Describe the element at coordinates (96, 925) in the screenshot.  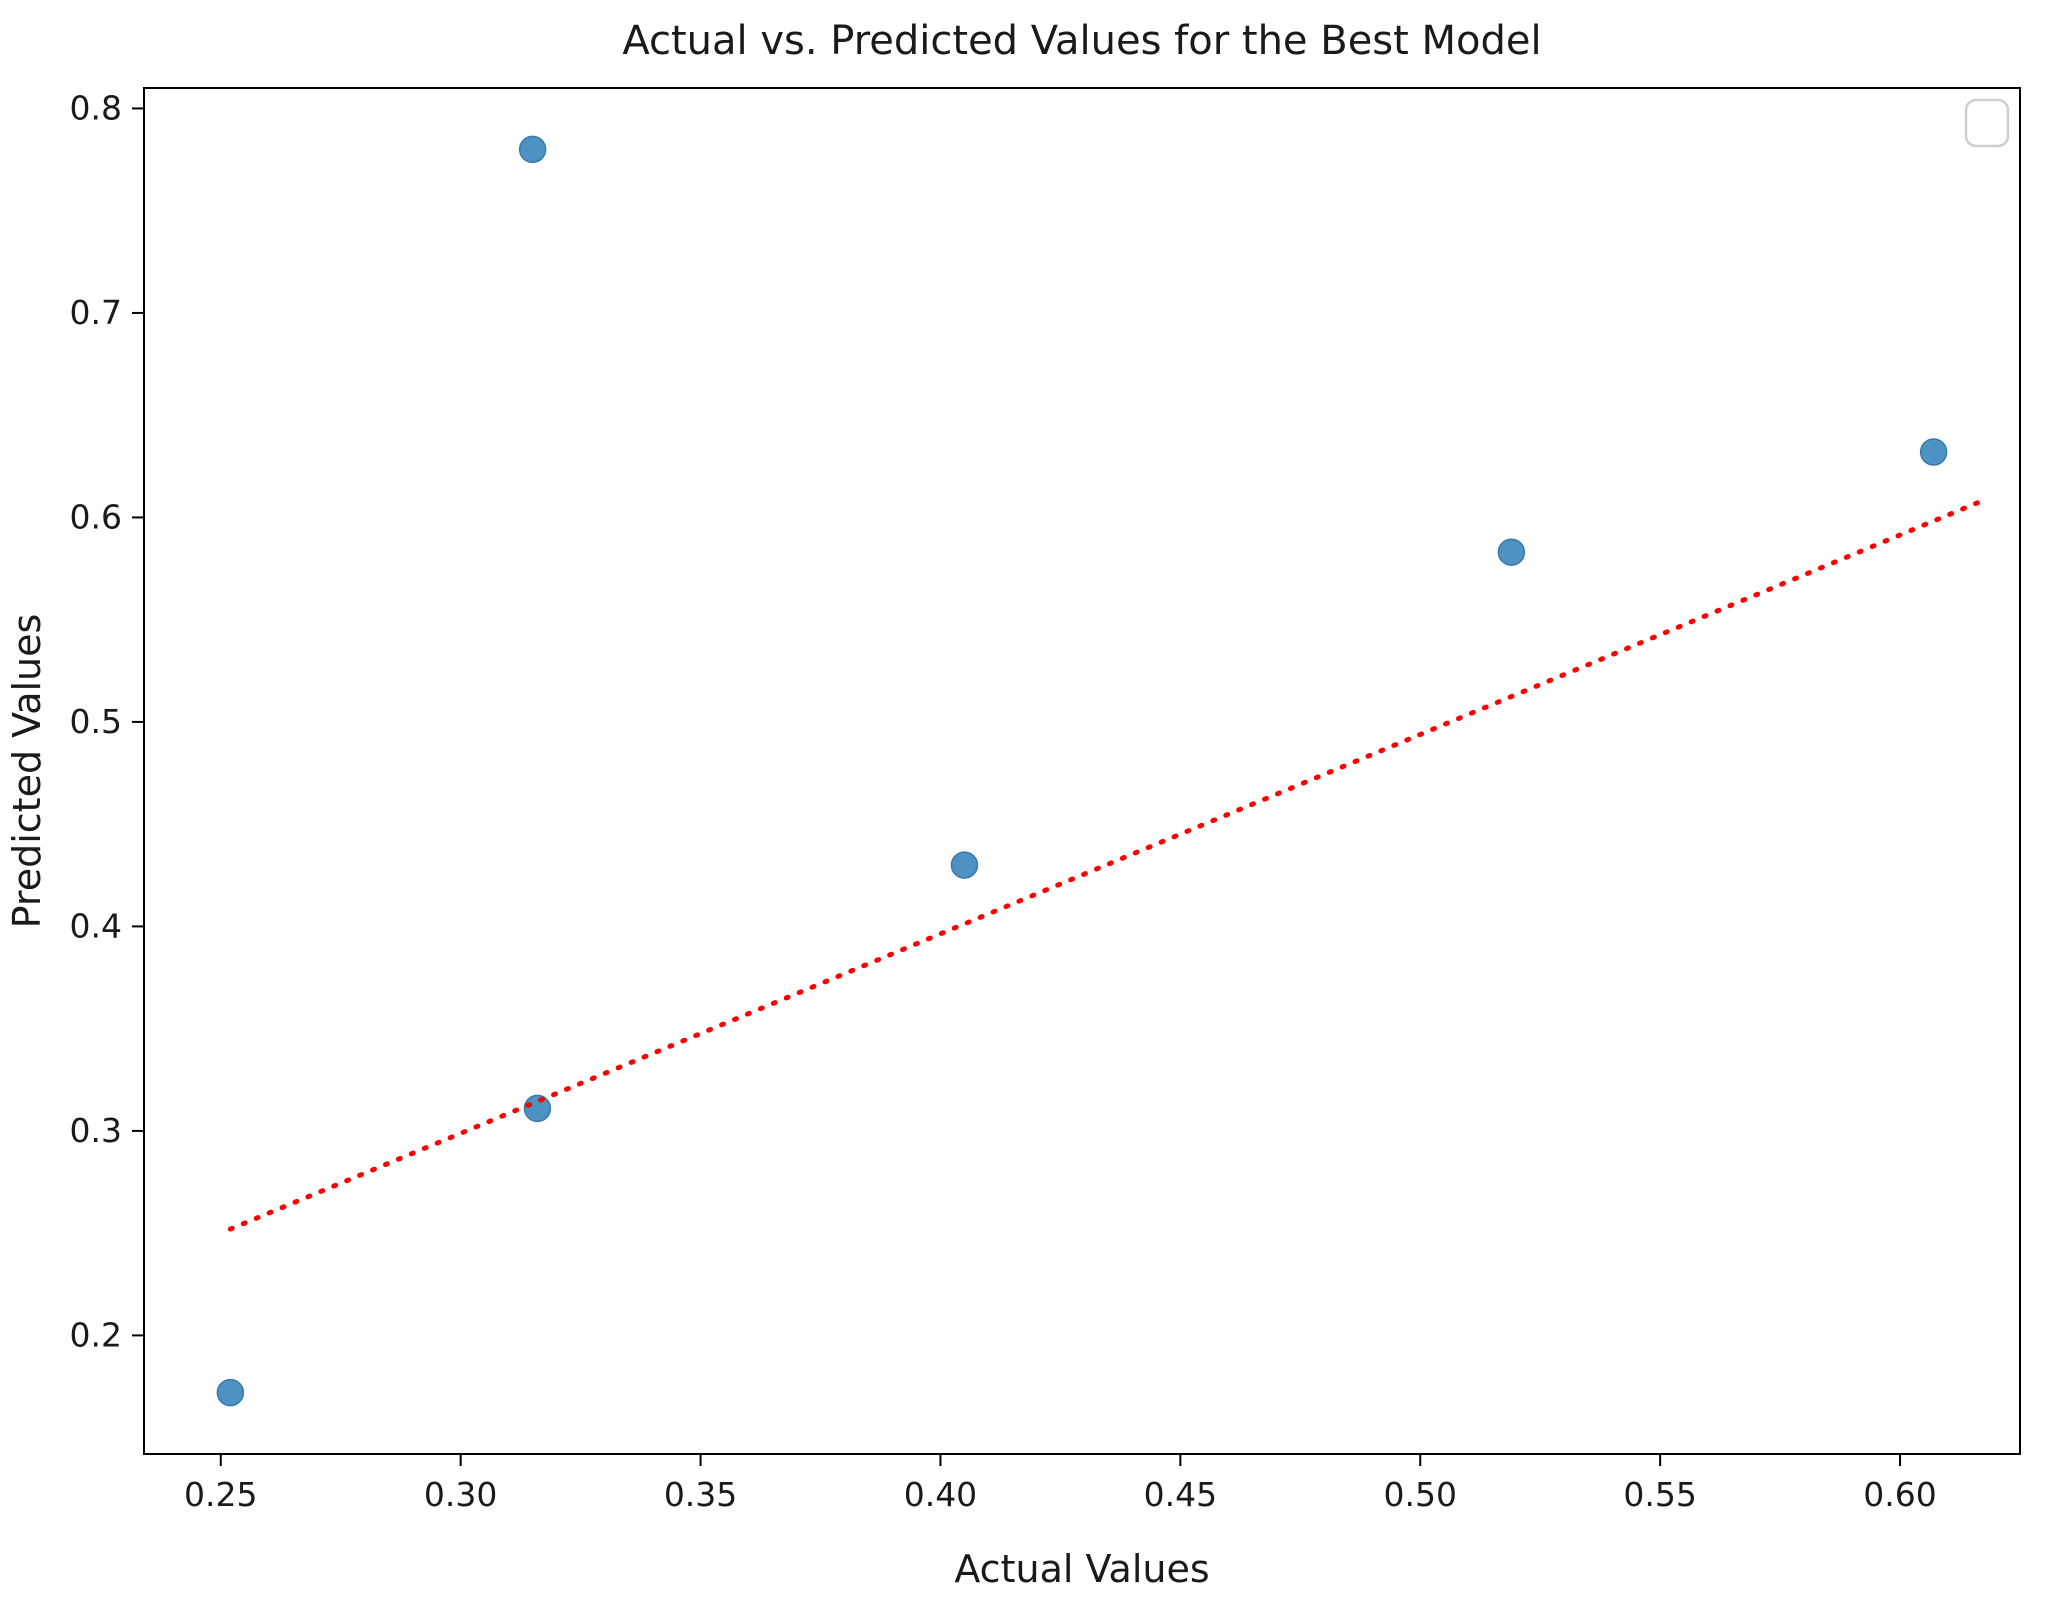
I see `y-tick-label: 0.4` at that location.